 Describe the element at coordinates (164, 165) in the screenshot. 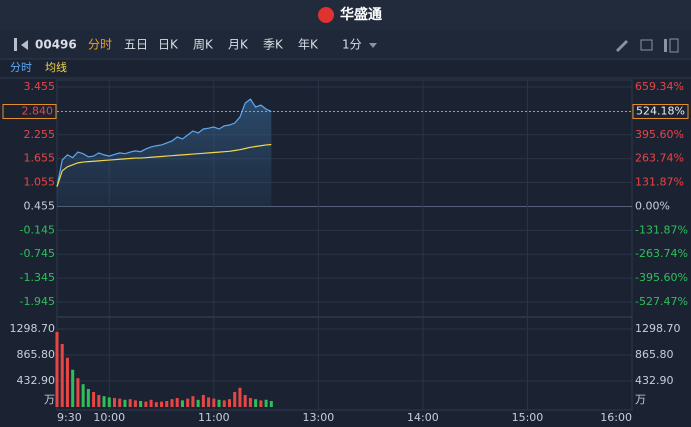

I see `avg-line` at that location.